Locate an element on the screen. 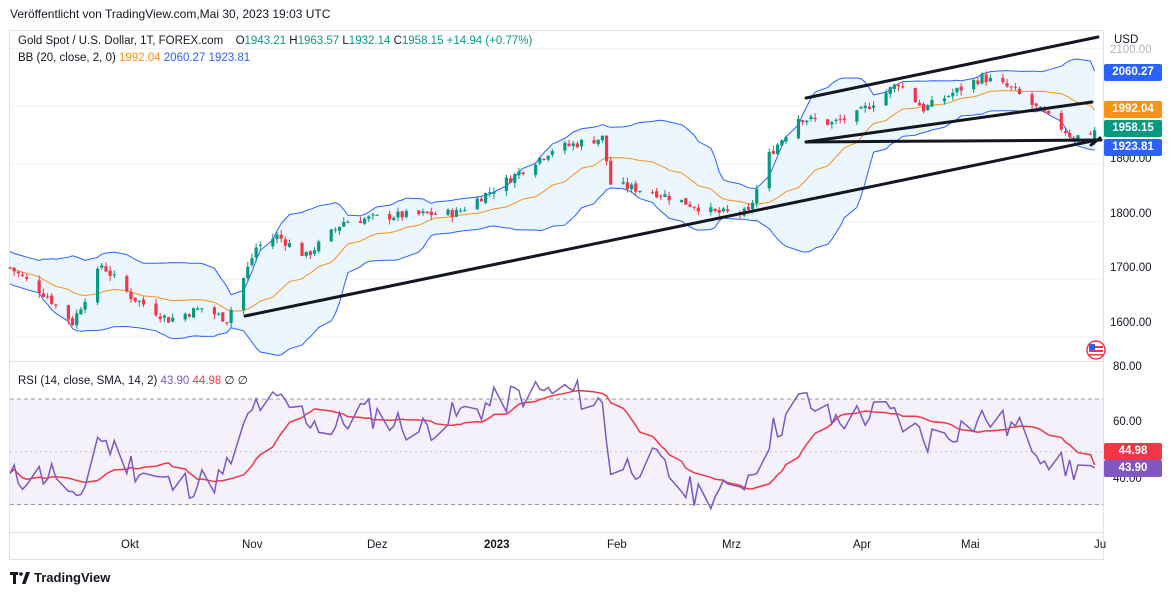 The height and width of the screenshot is (595, 1172). bb-basis-tag: 1992.04 is located at coordinates (1133, 109).